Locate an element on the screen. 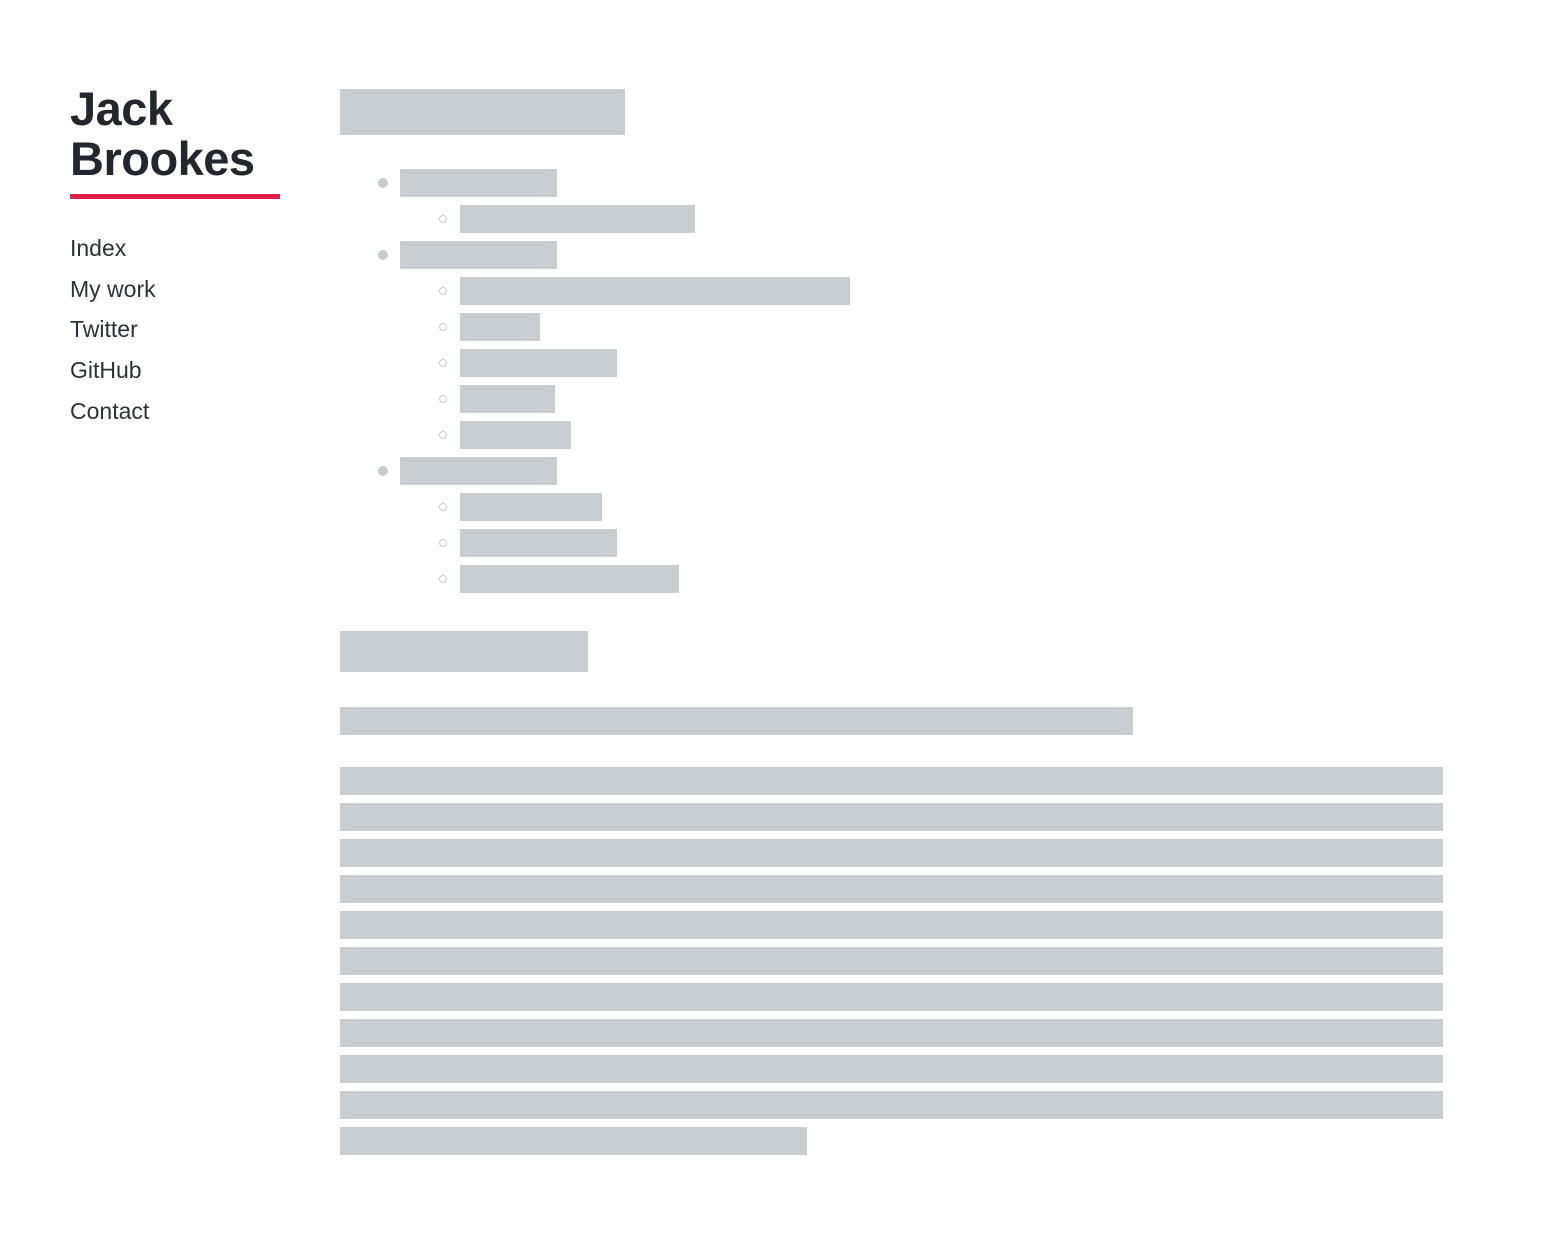  nav-item-twitter: Twitter is located at coordinates (104, 329).